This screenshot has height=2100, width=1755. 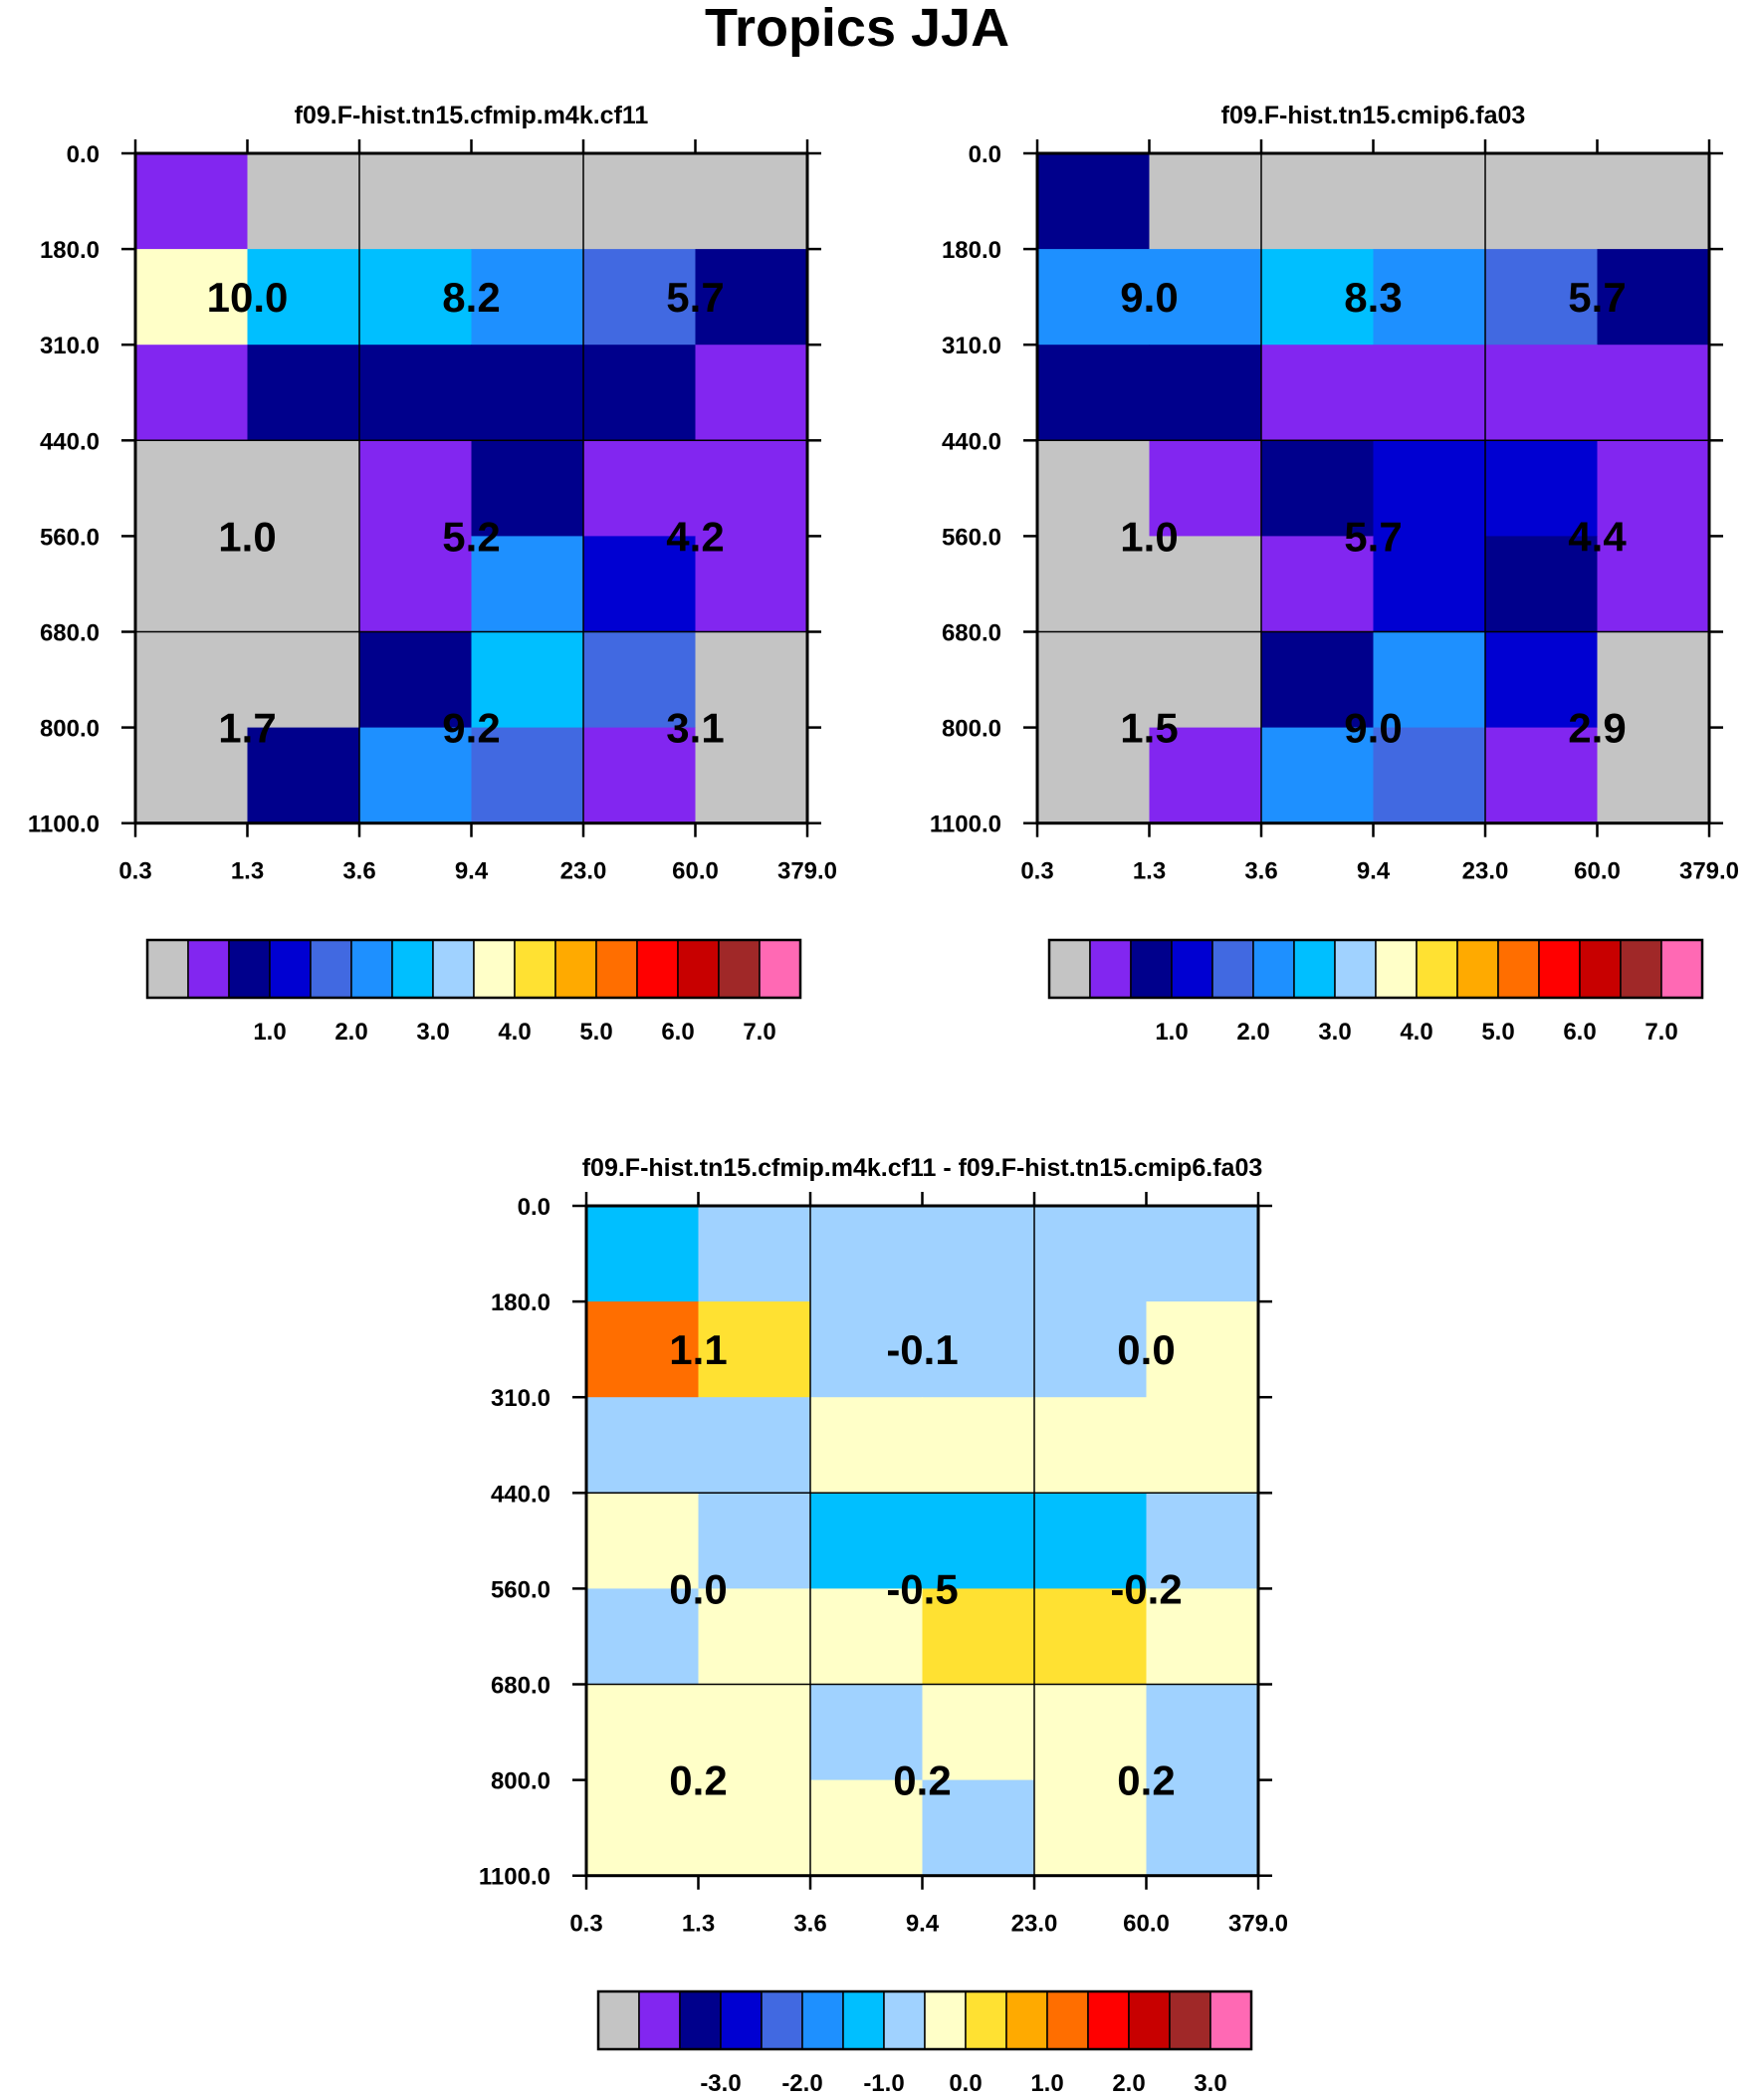 I want to click on block-value-label: 0.0, so click(x=1146, y=1349).